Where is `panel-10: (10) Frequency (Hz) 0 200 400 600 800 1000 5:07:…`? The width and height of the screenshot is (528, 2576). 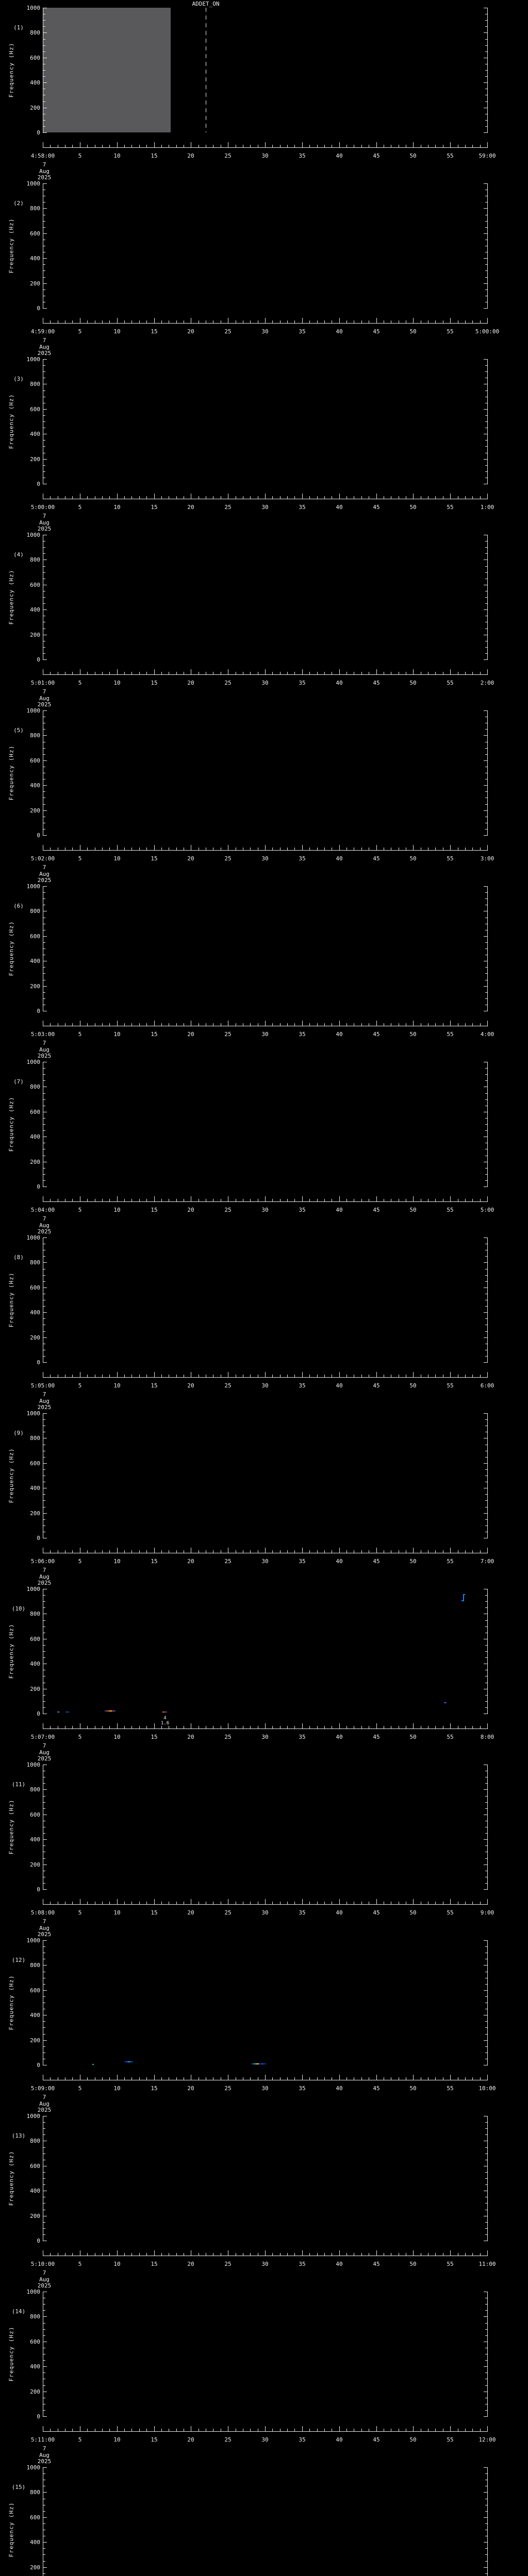 panel-10: (10) Frequency (Hz) 0 200 400 600 800 1000 5:07:… is located at coordinates (264, 1671).